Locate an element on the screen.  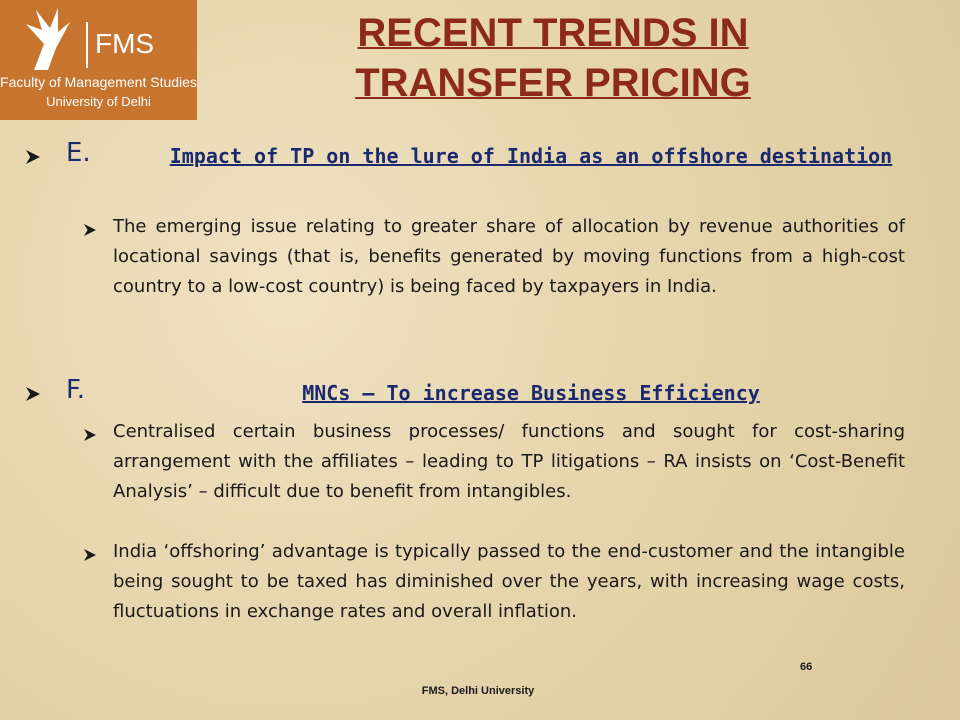
logo-acronym: FMS is located at coordinates (125, 43).